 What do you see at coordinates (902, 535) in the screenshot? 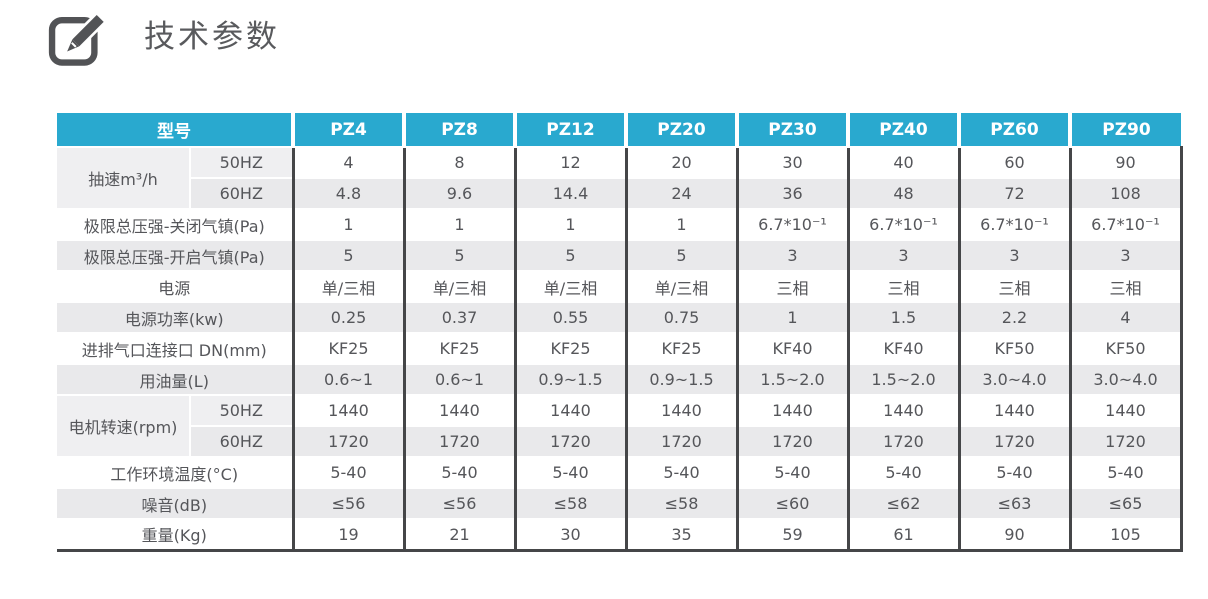
I see `value-cell: 61` at bounding box center [902, 535].